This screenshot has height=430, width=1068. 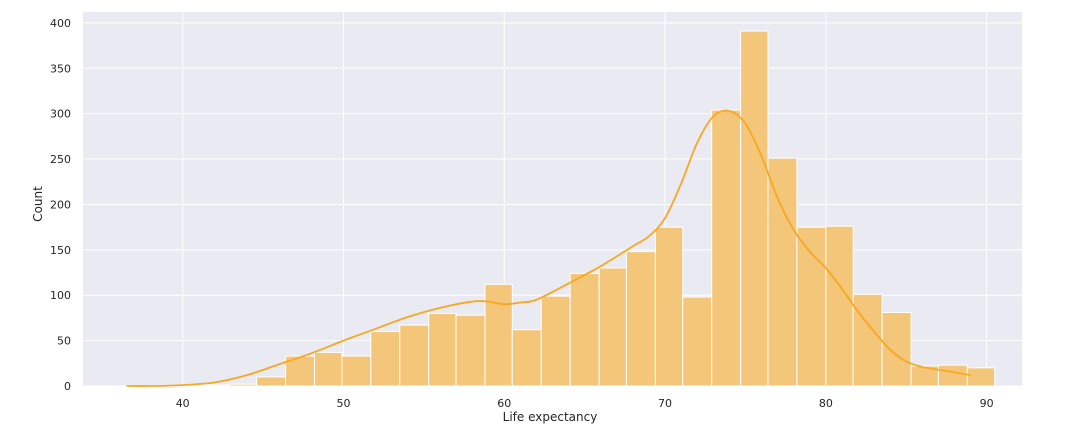 What do you see at coordinates (60, 295) in the screenshot?
I see `y-tick-label: 100` at bounding box center [60, 295].